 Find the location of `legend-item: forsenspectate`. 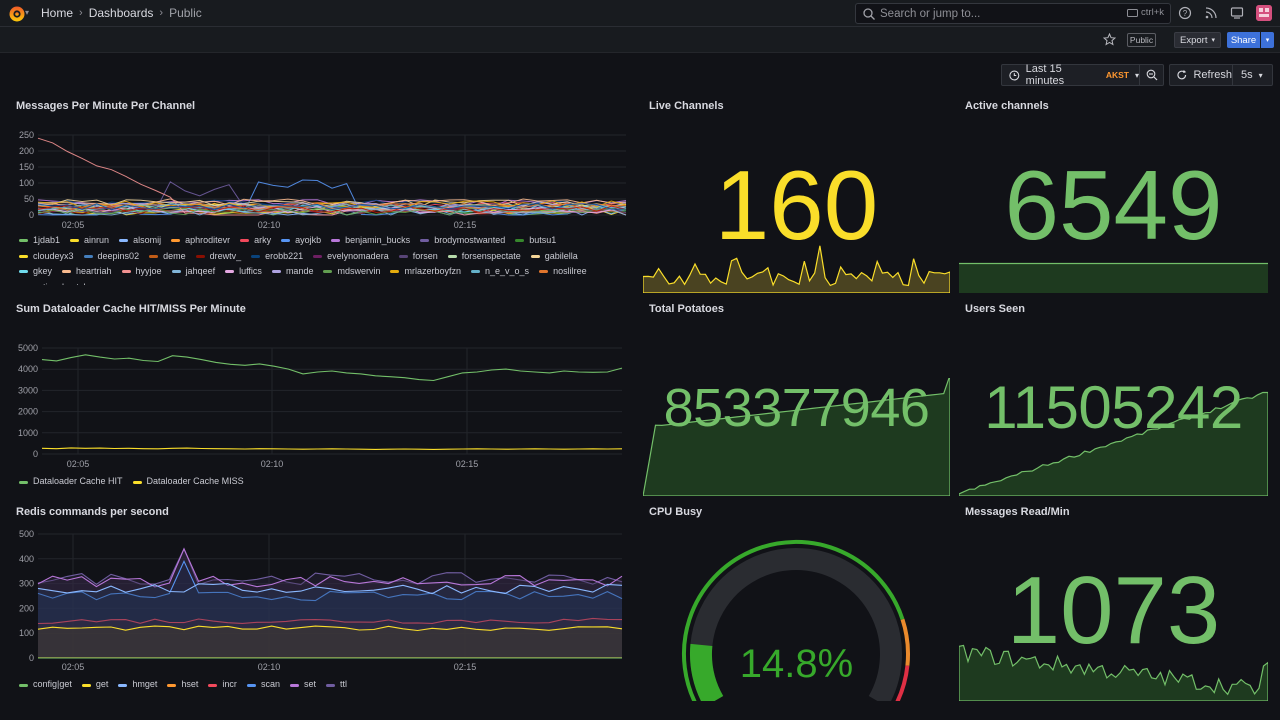

legend-item: forsenspectate is located at coordinates (484, 257).